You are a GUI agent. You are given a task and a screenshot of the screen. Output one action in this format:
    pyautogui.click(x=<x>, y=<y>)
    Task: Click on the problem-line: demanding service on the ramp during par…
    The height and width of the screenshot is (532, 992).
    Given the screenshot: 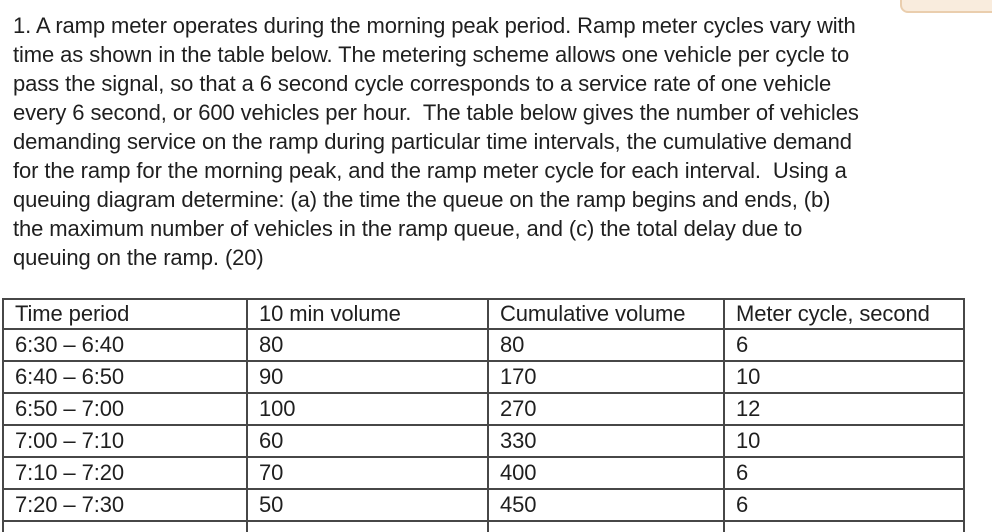 What is the action you would take?
    pyautogui.click(x=432, y=141)
    